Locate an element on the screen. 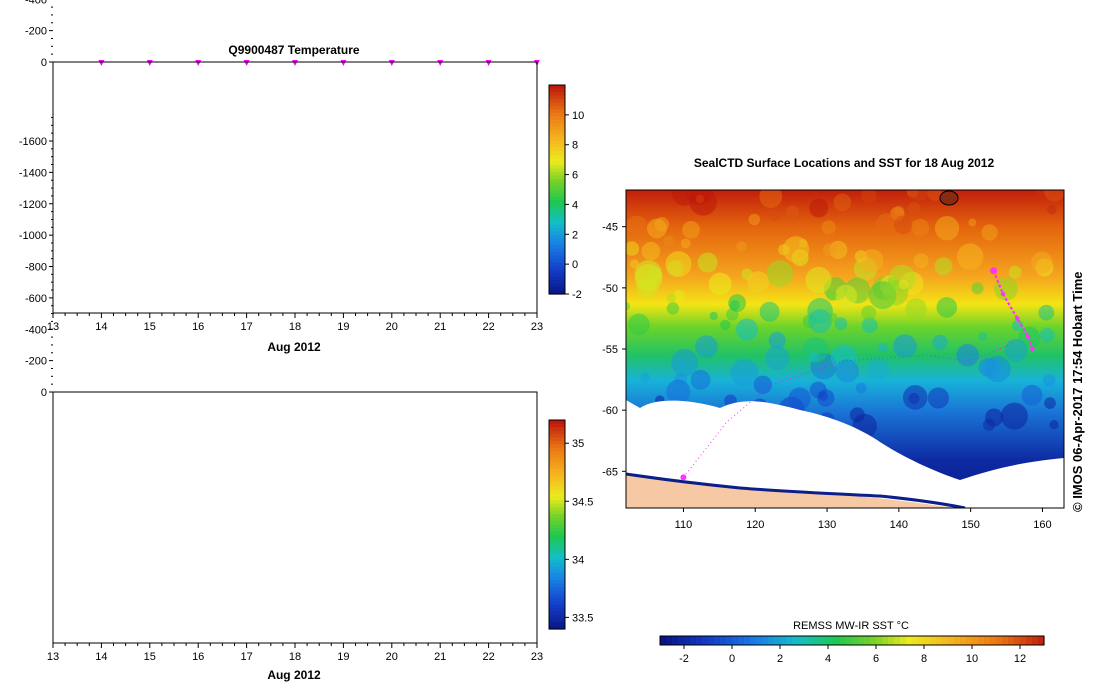 This screenshot has width=1099, height=700. y-tick-label: -400 is located at coordinates (36, 330).